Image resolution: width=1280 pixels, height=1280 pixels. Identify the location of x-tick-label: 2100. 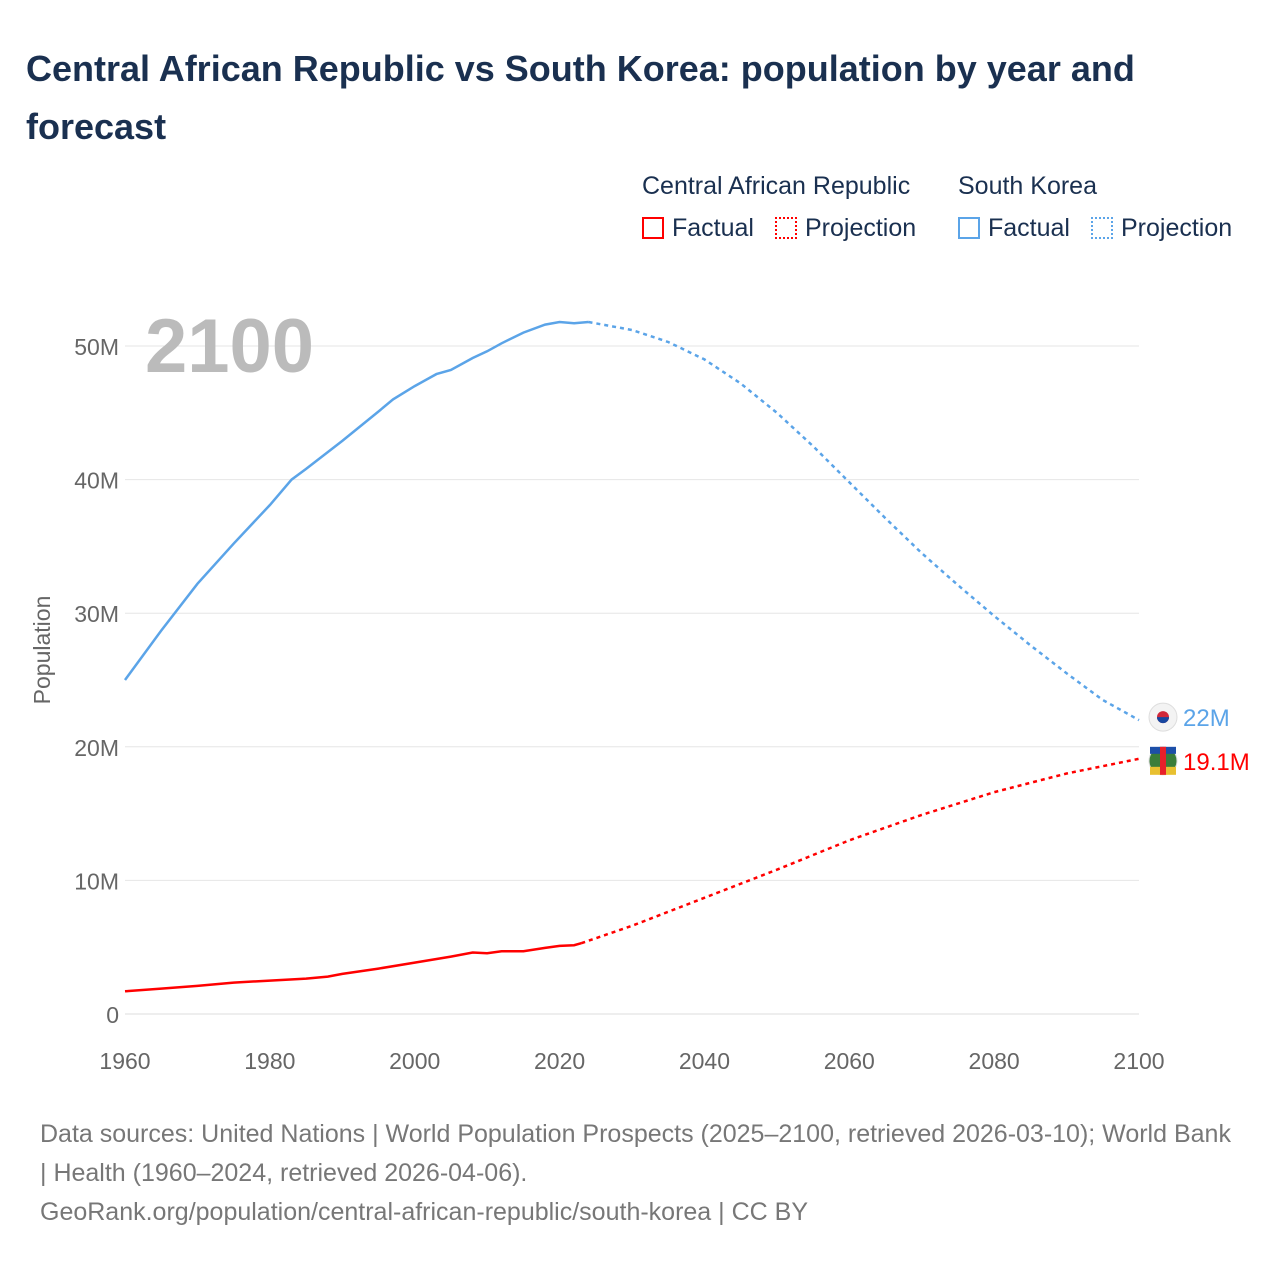
(1138, 1061).